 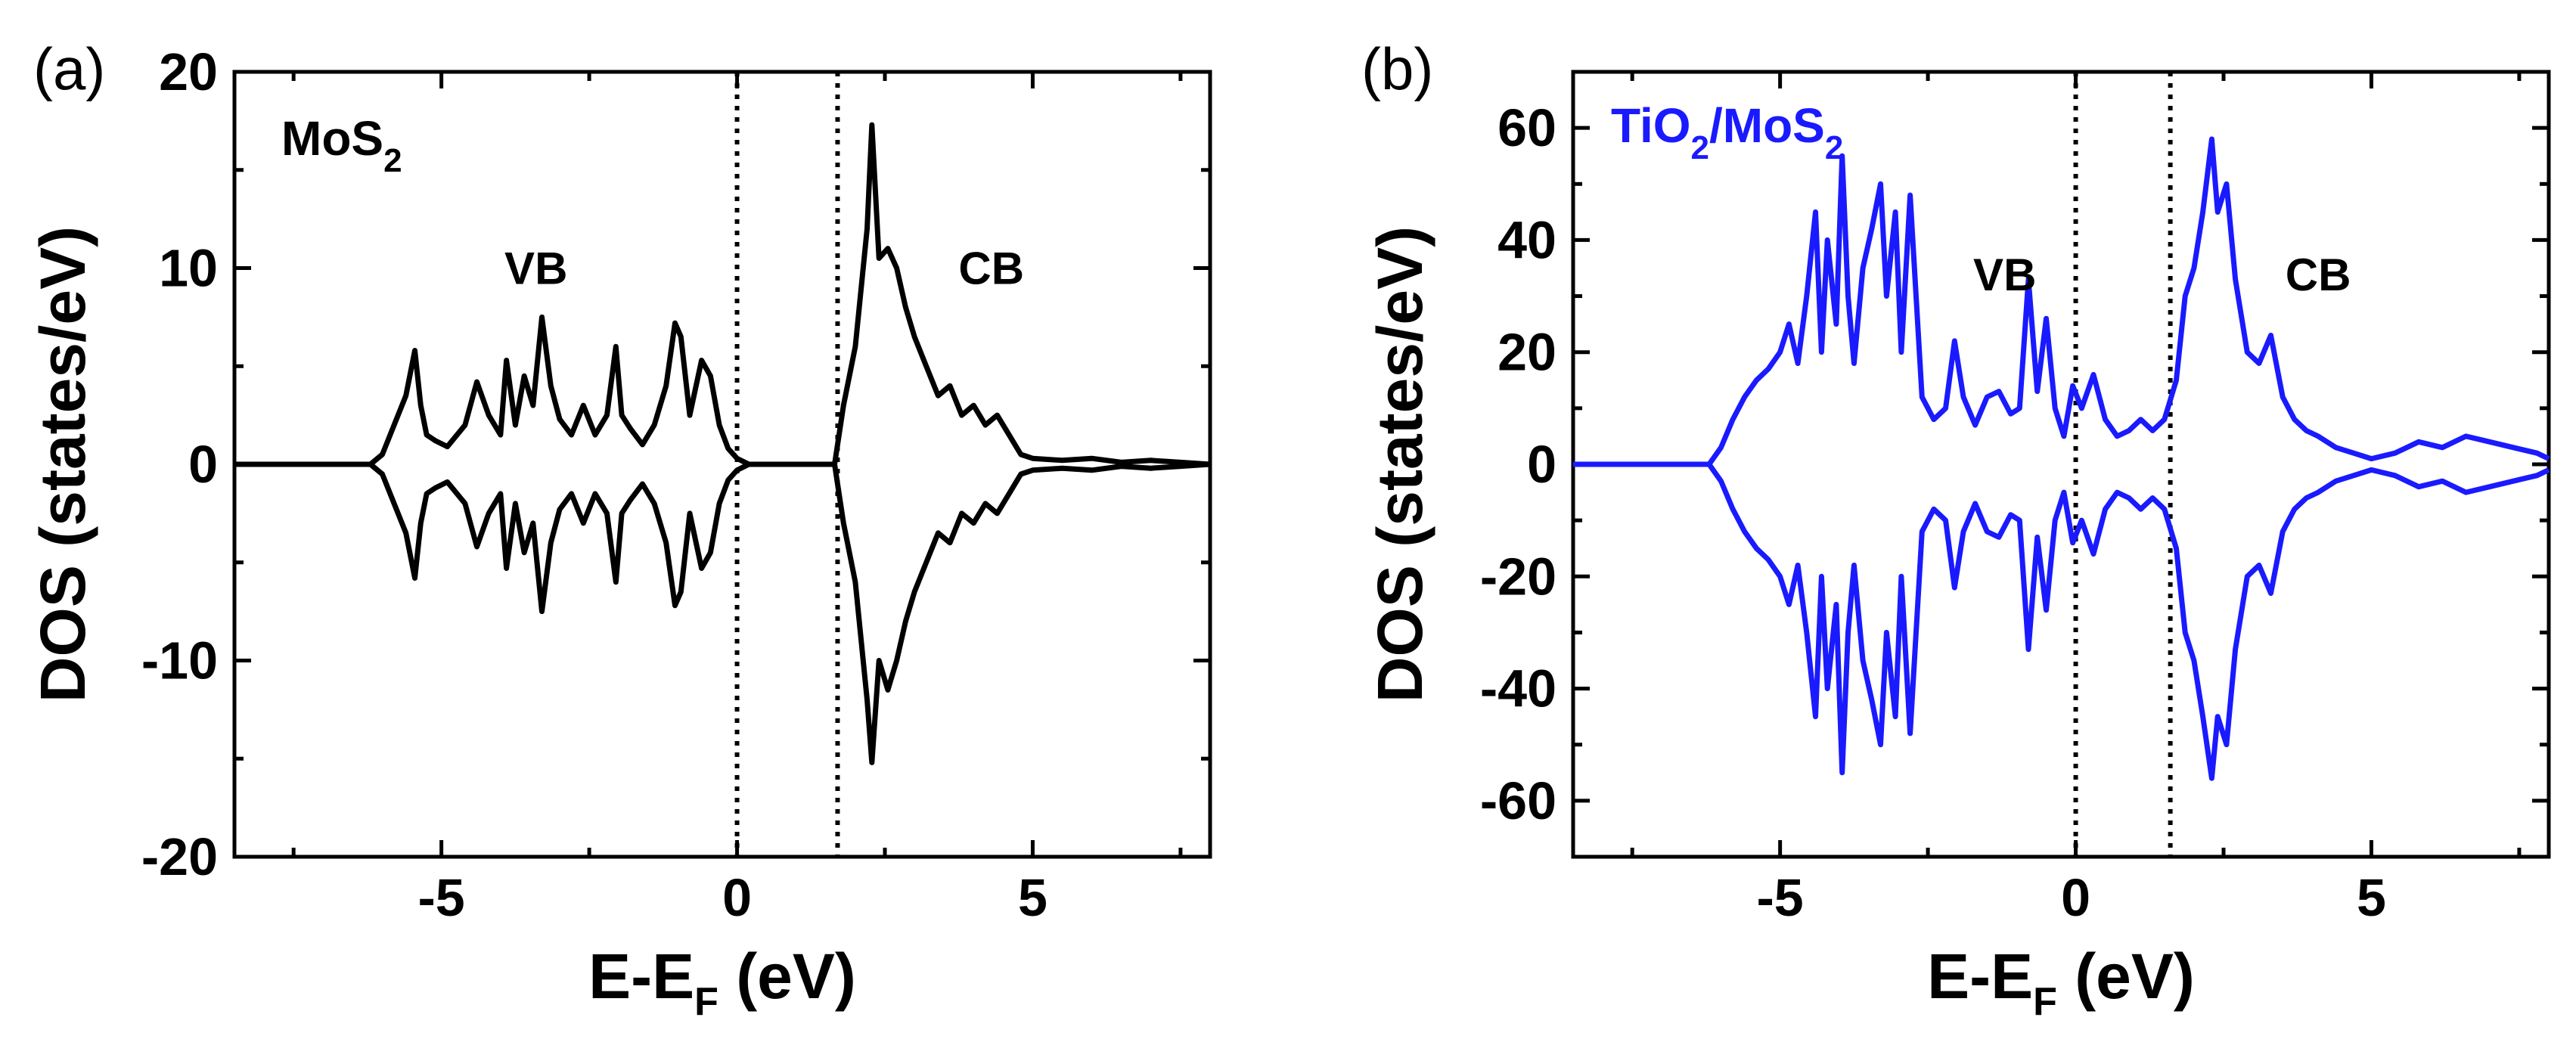 What do you see at coordinates (1399, 464) in the screenshot?
I see `panel-b-ylabel: DOS (states/eV)` at bounding box center [1399, 464].